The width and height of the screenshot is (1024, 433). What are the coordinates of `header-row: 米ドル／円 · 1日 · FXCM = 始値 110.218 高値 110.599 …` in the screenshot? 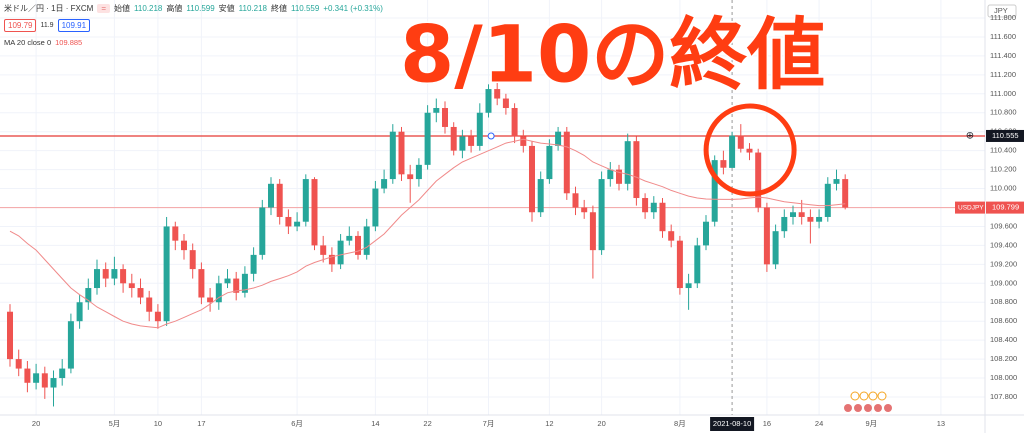 It's located at (193, 8).